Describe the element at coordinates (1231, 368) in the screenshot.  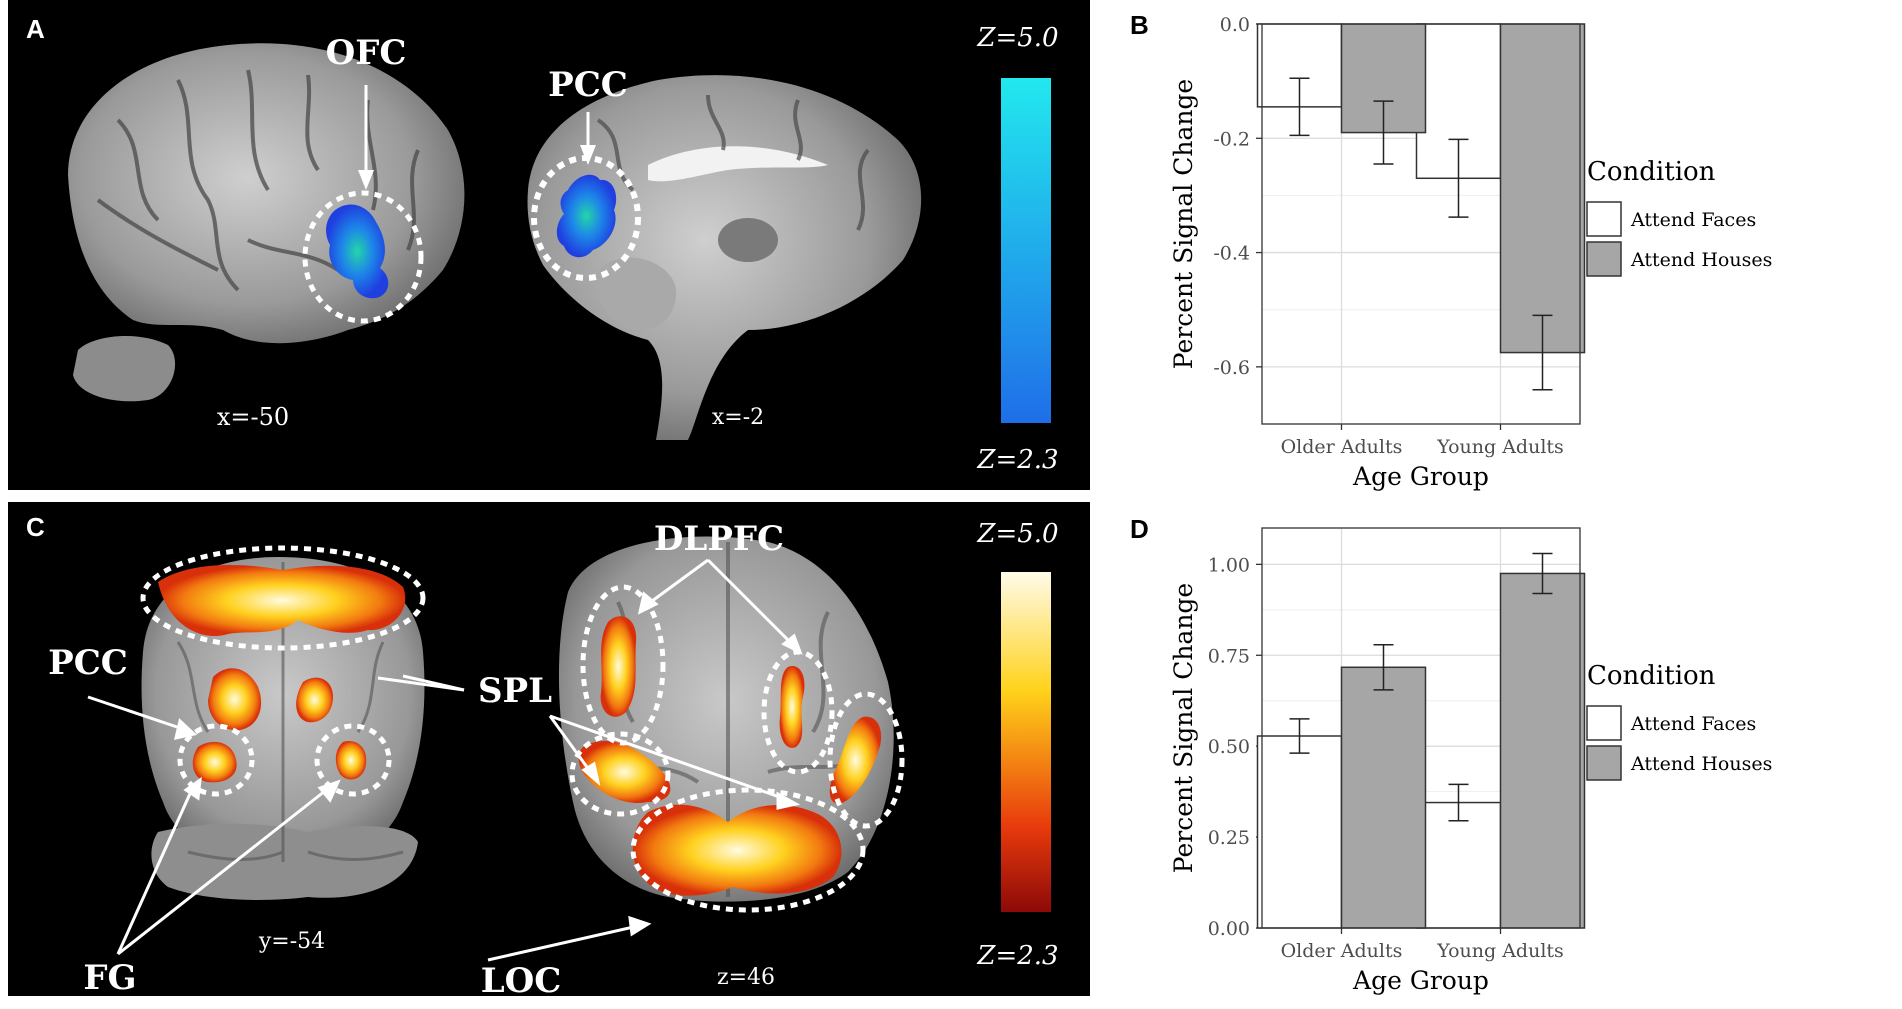
I see `y-tick-label: -0.6` at that location.